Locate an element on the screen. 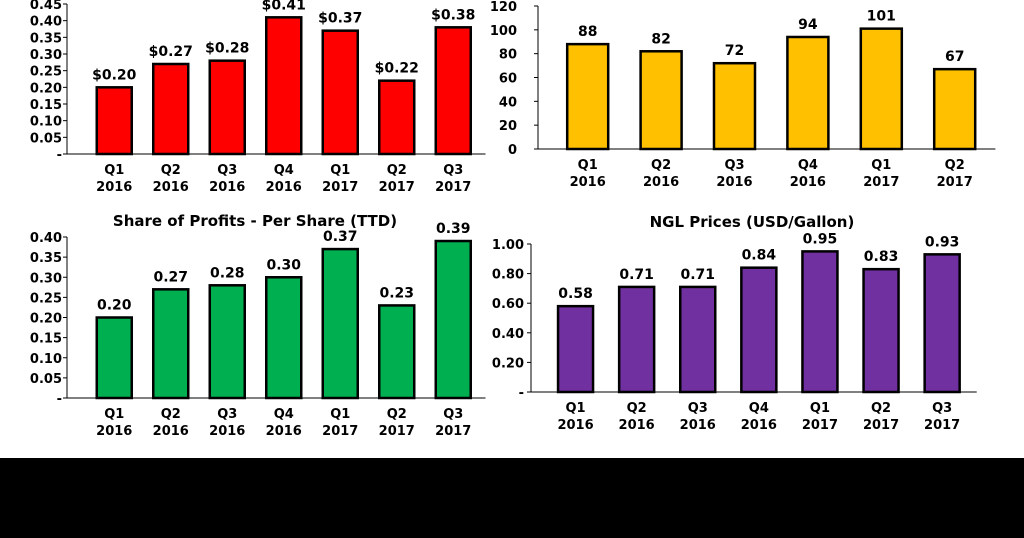 This screenshot has height=538, width=1024. data-label: $0.28 is located at coordinates (227, 49).